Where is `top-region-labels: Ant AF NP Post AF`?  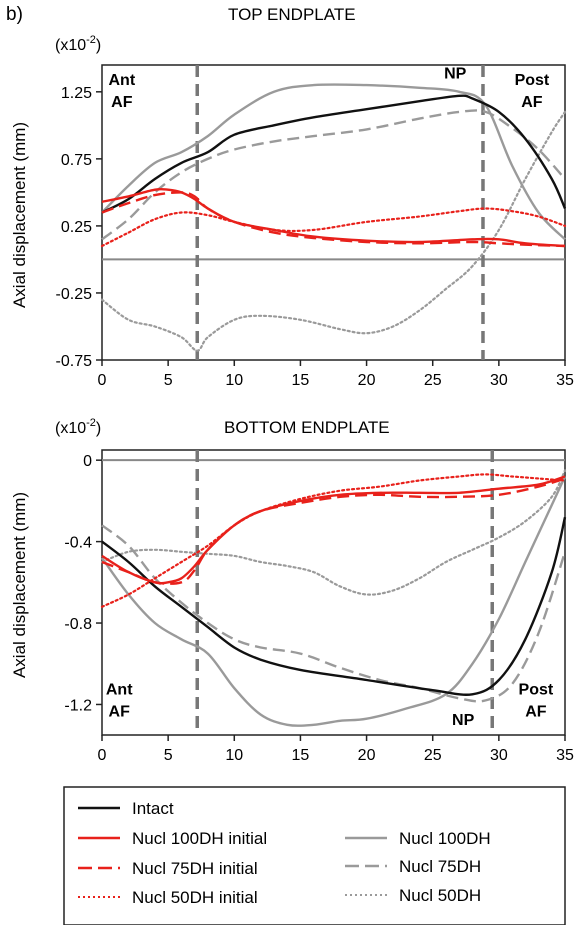
top-region-labels: Ant AF NP Post AF is located at coordinates (329, 88).